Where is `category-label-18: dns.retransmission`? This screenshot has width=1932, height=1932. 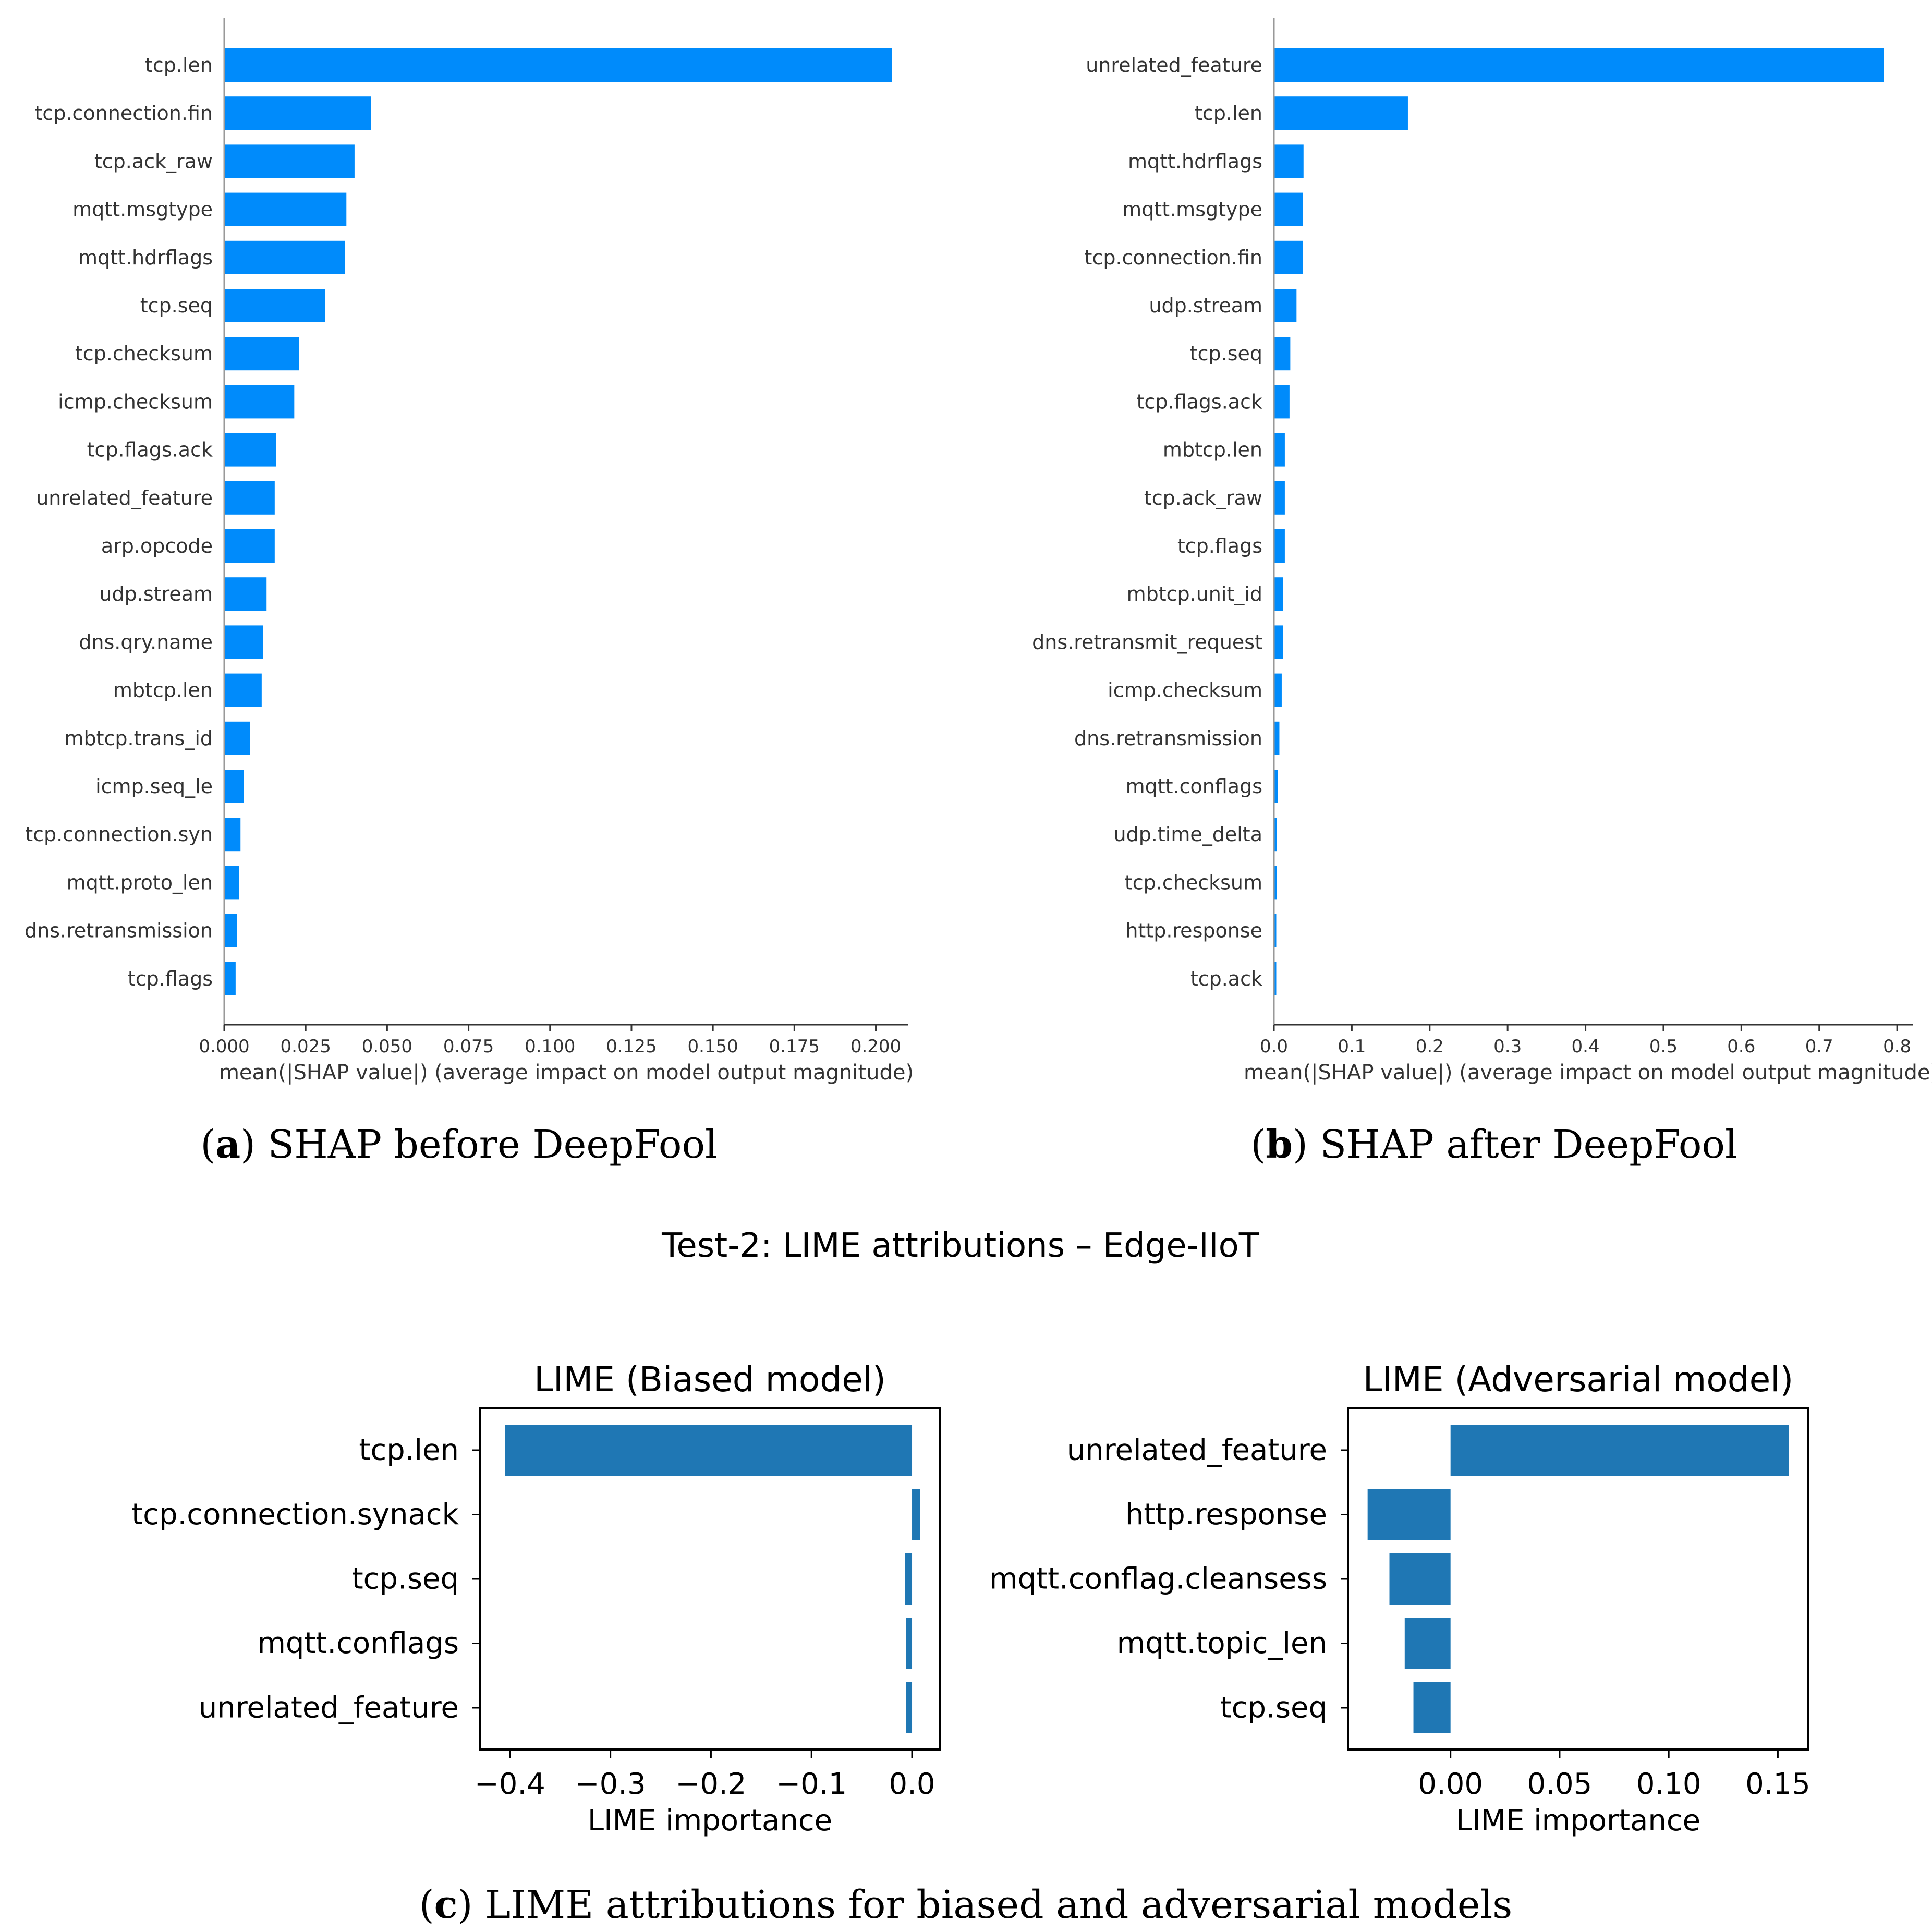
category-label-18: dns.retransmission is located at coordinates (119, 930).